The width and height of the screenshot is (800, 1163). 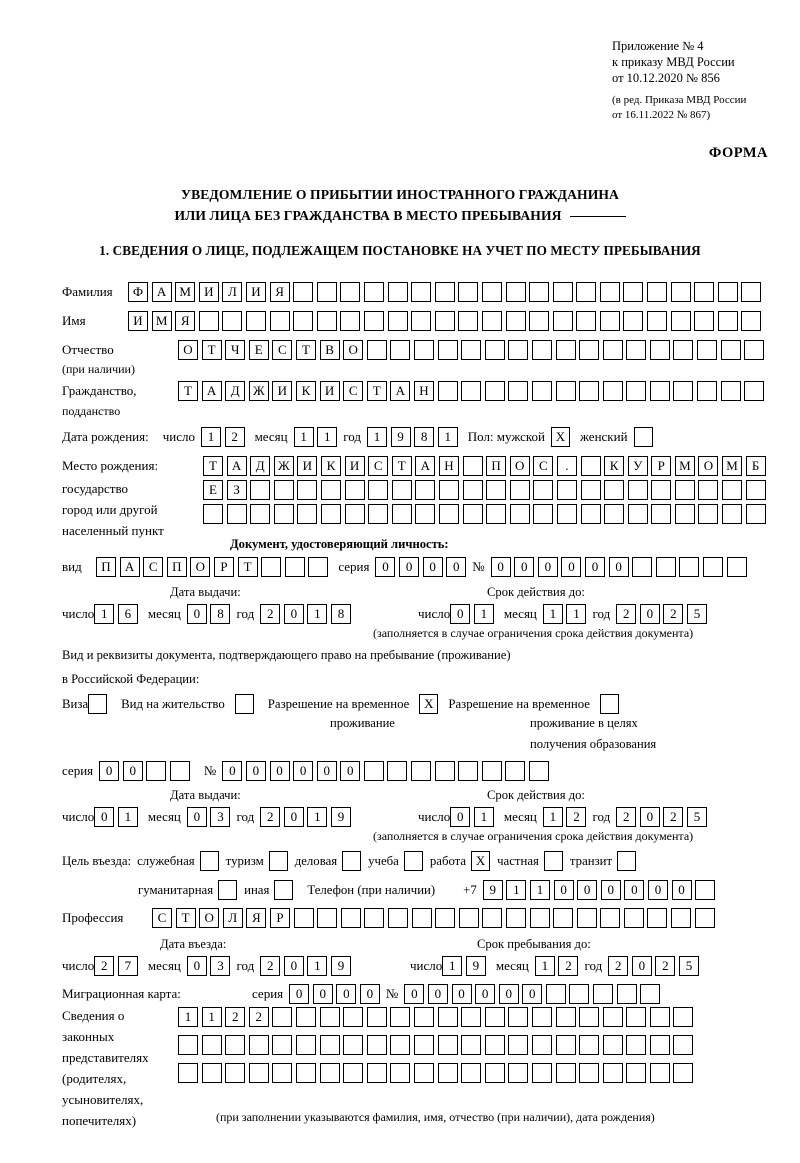 What do you see at coordinates (409, 567) in the screenshot?
I see `identity-doc-series-cells-2: 0` at bounding box center [409, 567].